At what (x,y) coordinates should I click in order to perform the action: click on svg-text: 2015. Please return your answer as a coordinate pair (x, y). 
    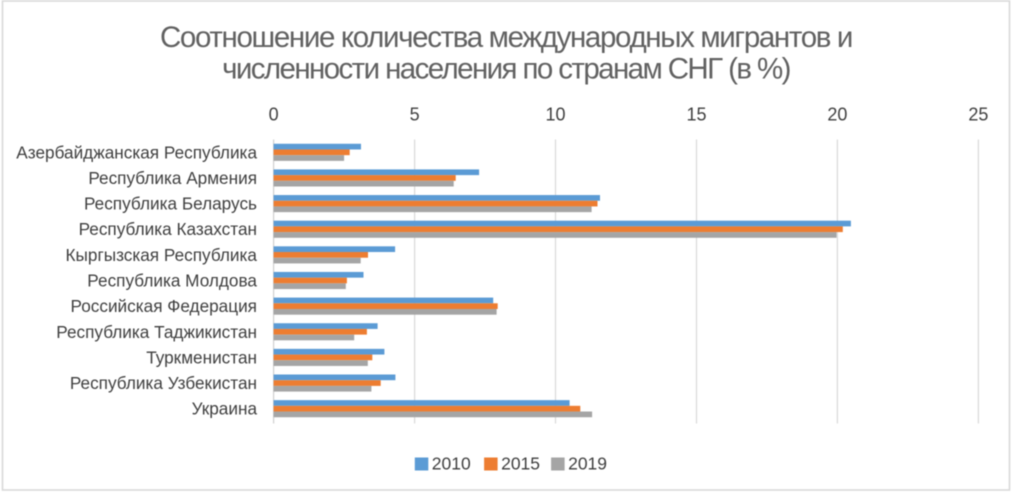
    Looking at the image, I should click on (520, 464).